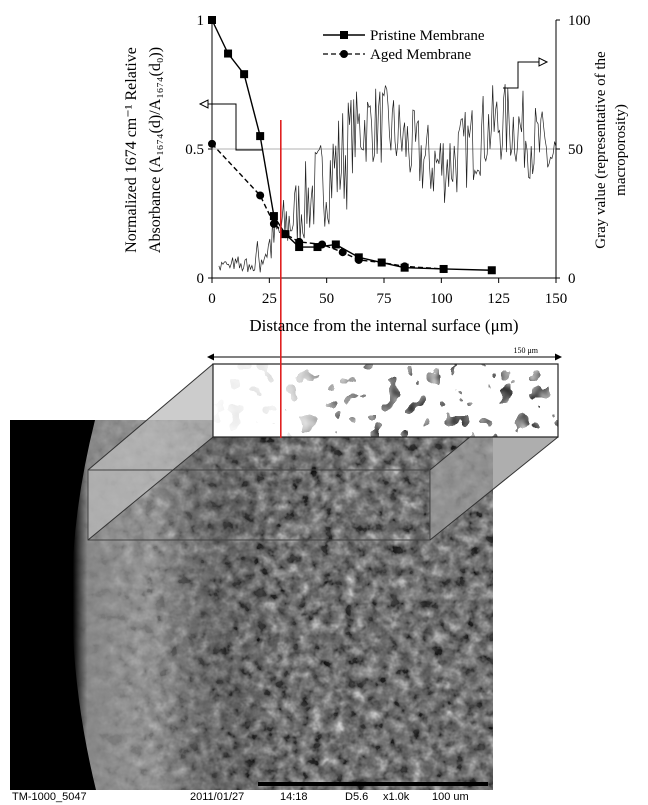  I want to click on binarized-strip, so click(385, 400).